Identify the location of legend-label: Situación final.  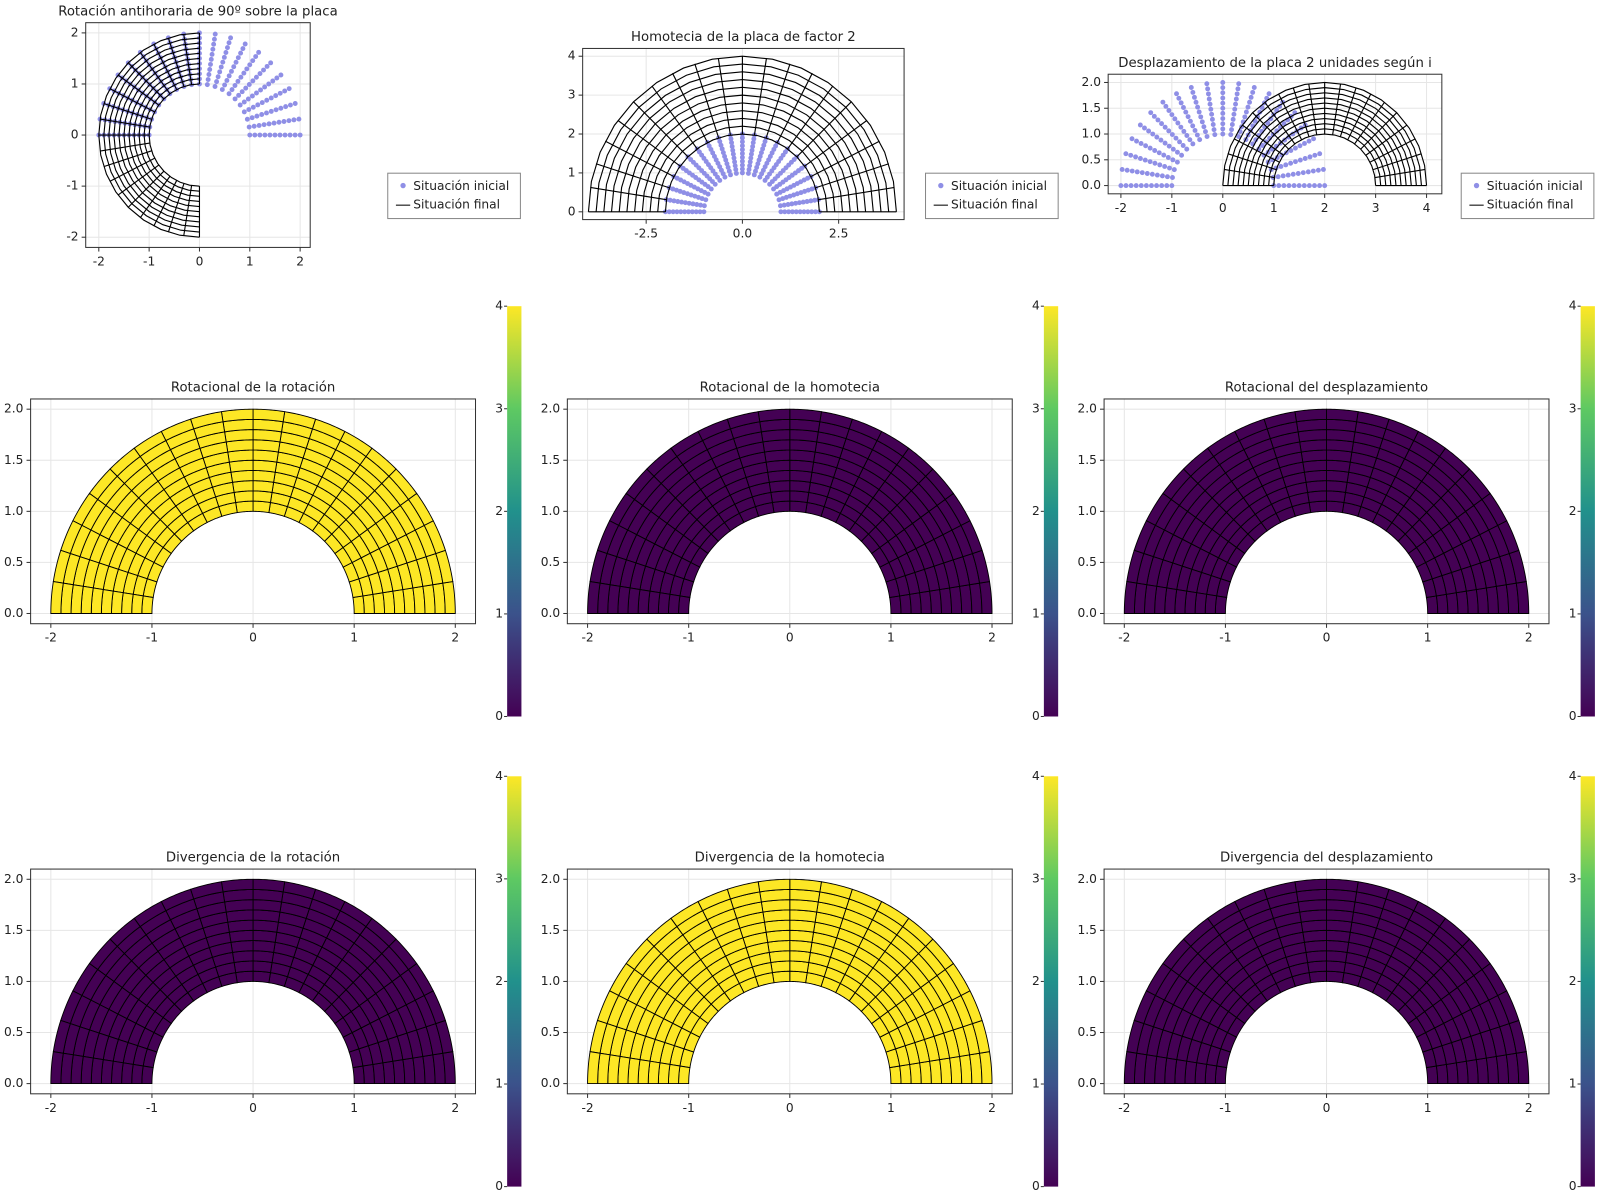
(456, 205).